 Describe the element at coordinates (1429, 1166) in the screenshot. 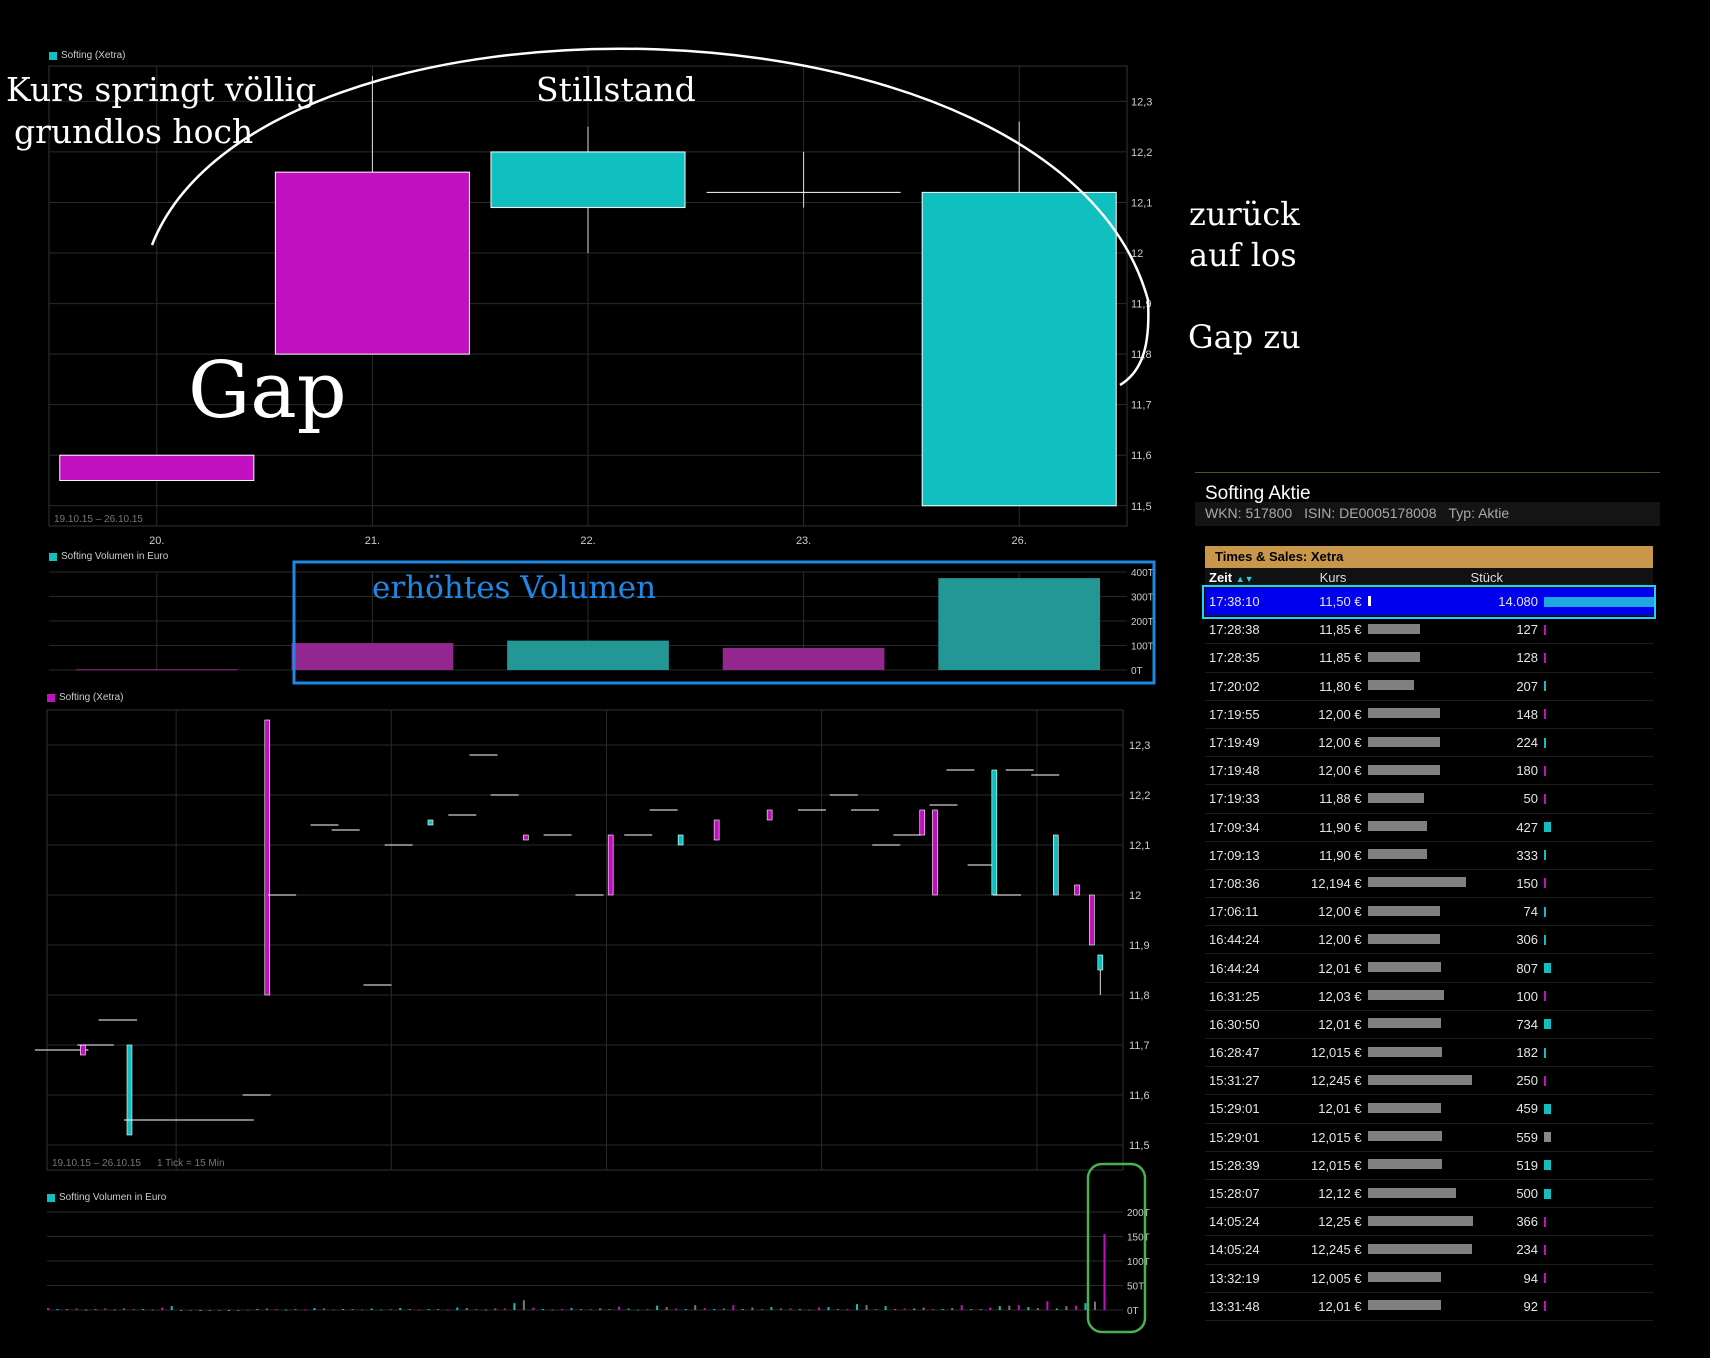

I see `trade-row: 15:28:39 12,015 € 519` at that location.